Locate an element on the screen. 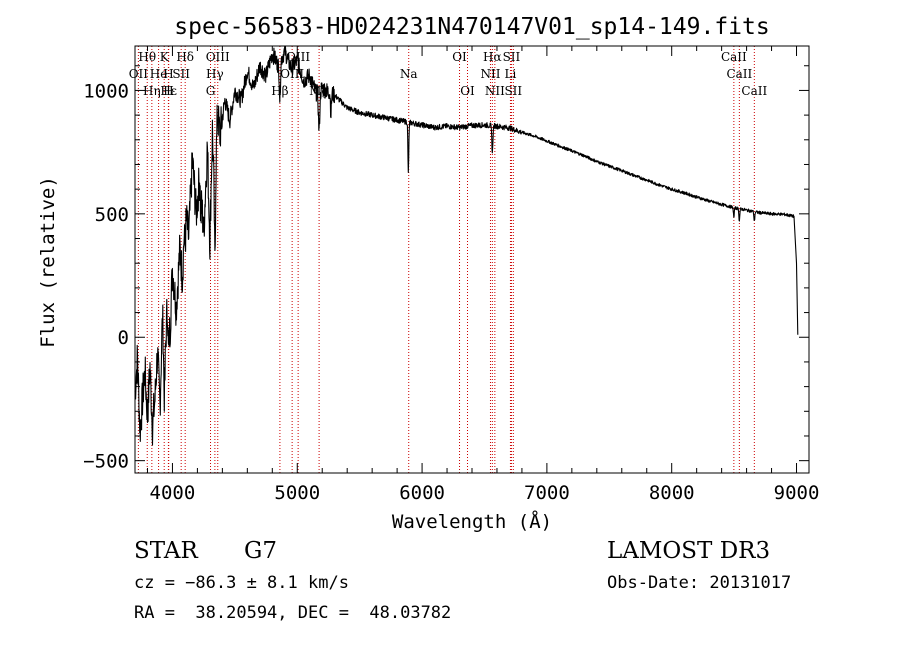  x-tick-label: 8000 is located at coordinates (672, 493).